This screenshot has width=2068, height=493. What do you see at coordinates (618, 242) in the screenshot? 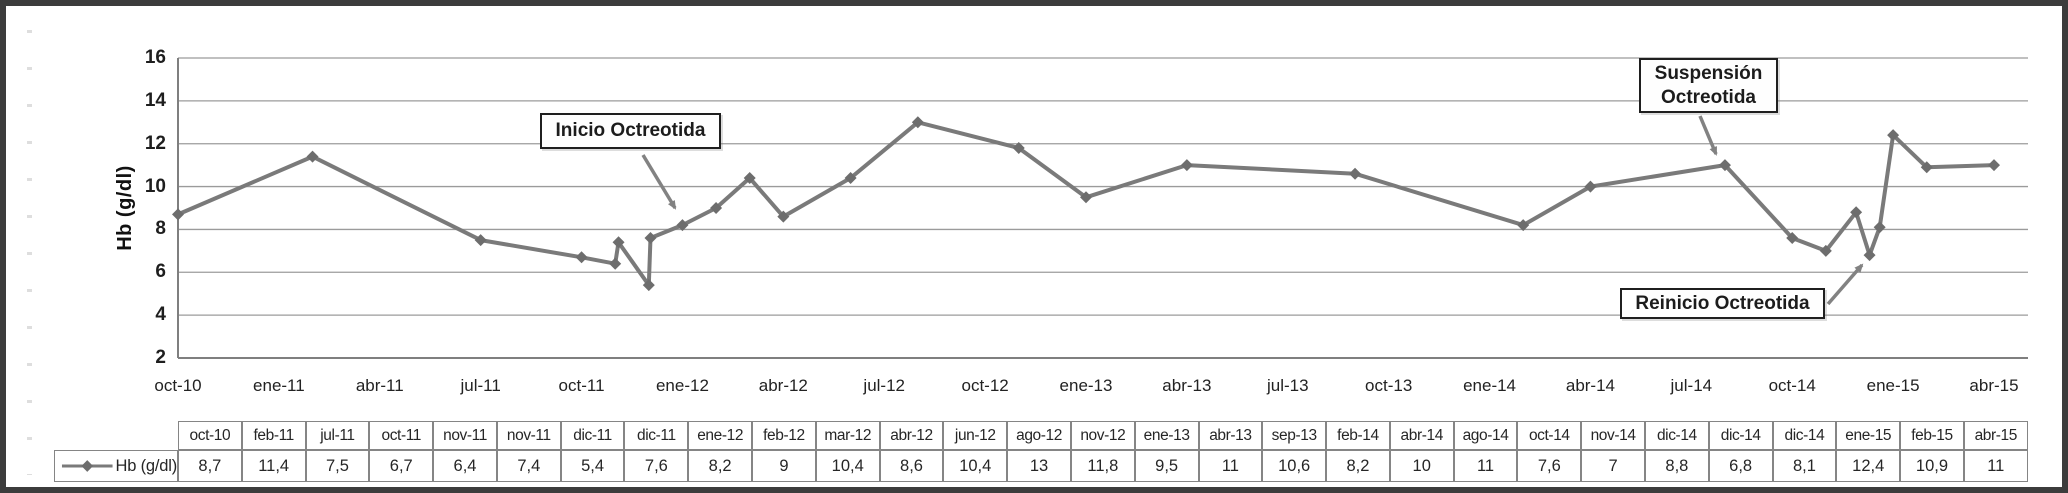
I see `data-point-marker-nov-11-7.4` at bounding box center [618, 242].